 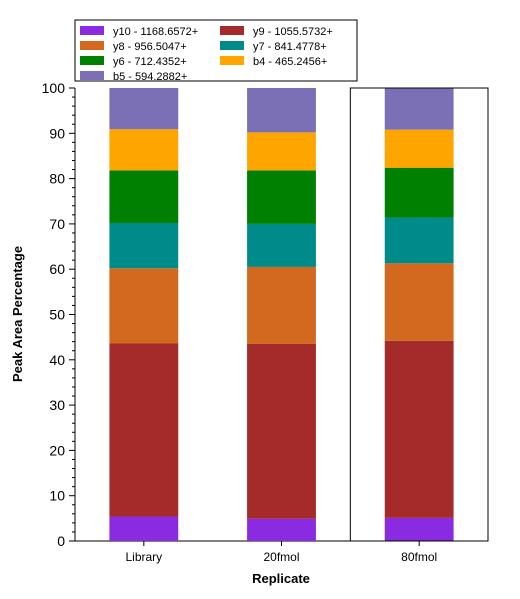 I want to click on y-tick-label: 60, so click(x=57, y=269).